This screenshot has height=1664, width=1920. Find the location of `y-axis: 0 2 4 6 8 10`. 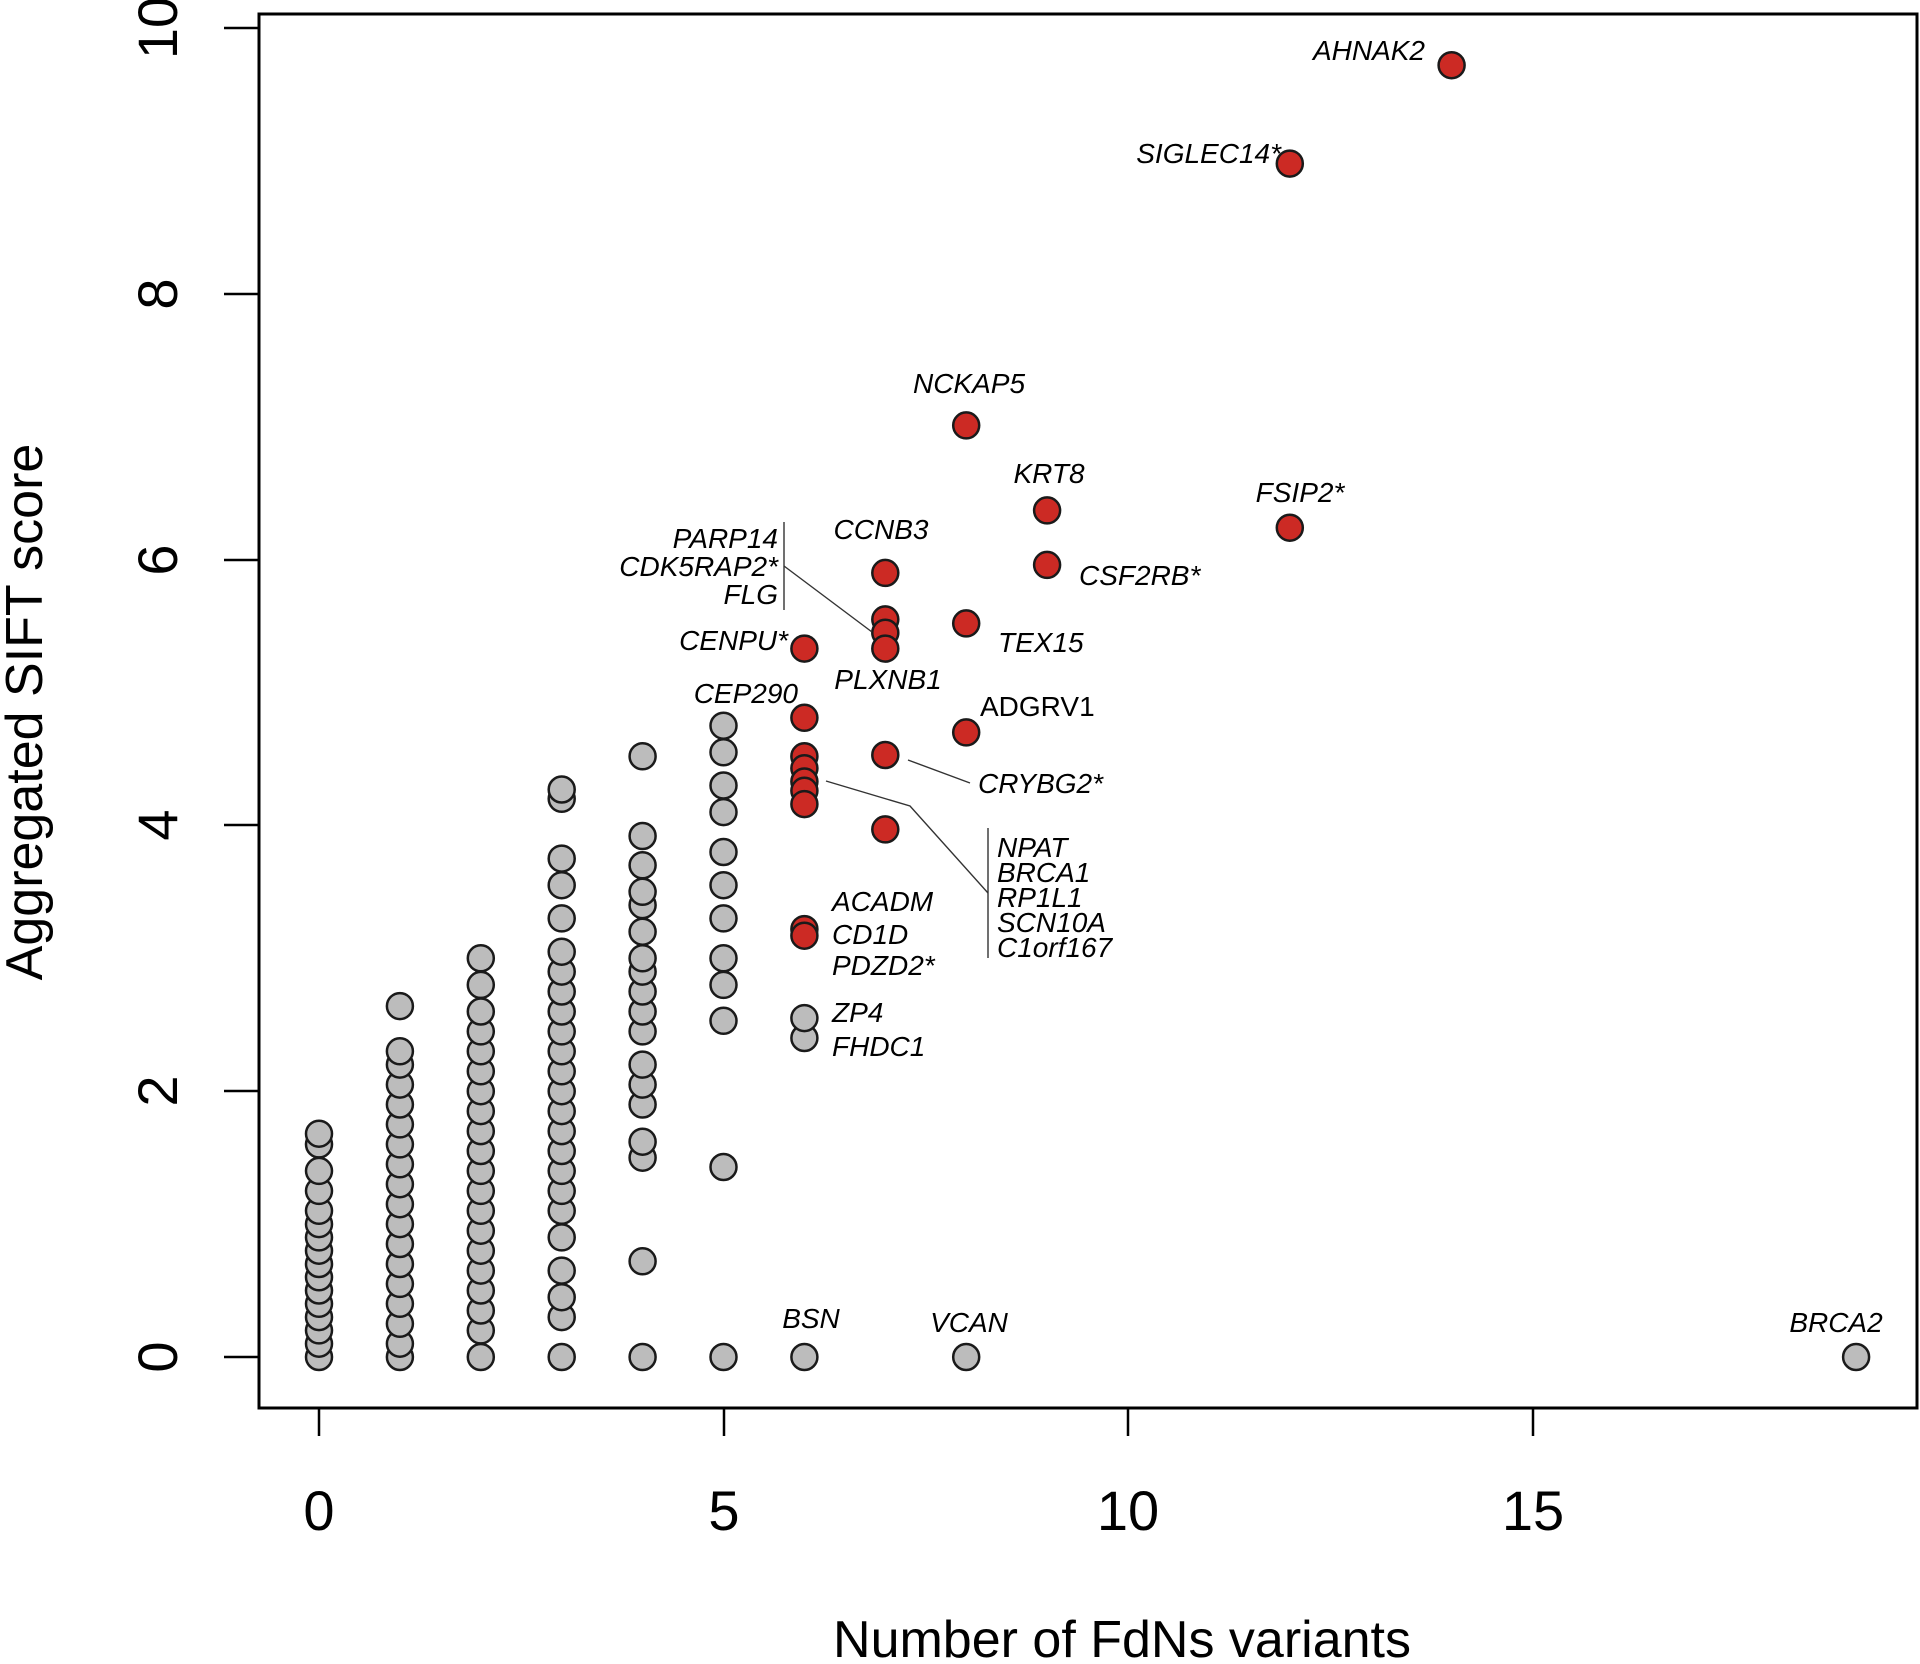

y-axis: 0 2 4 6 8 10 is located at coordinates (193, 686).